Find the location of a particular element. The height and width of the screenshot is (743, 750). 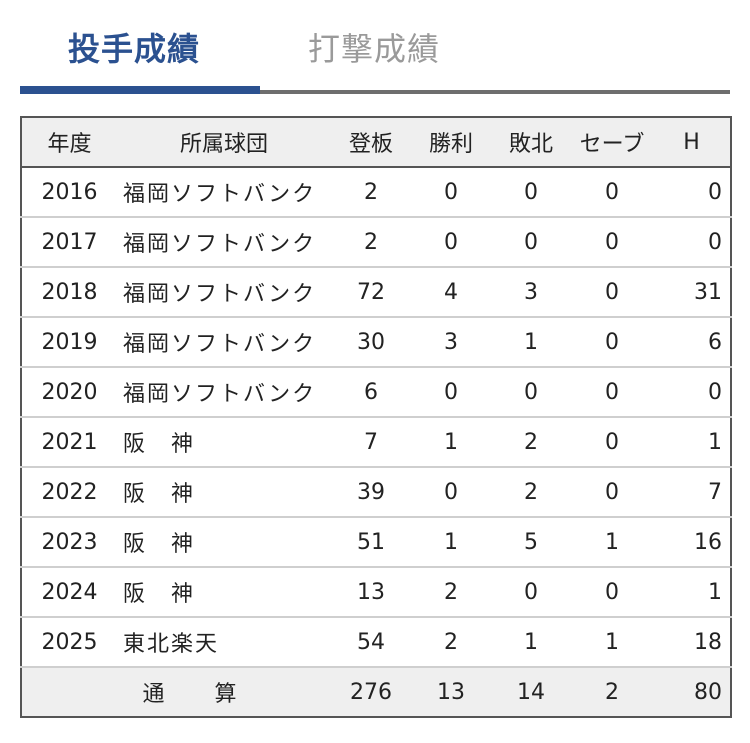

cell-games: 6 is located at coordinates (371, 392).